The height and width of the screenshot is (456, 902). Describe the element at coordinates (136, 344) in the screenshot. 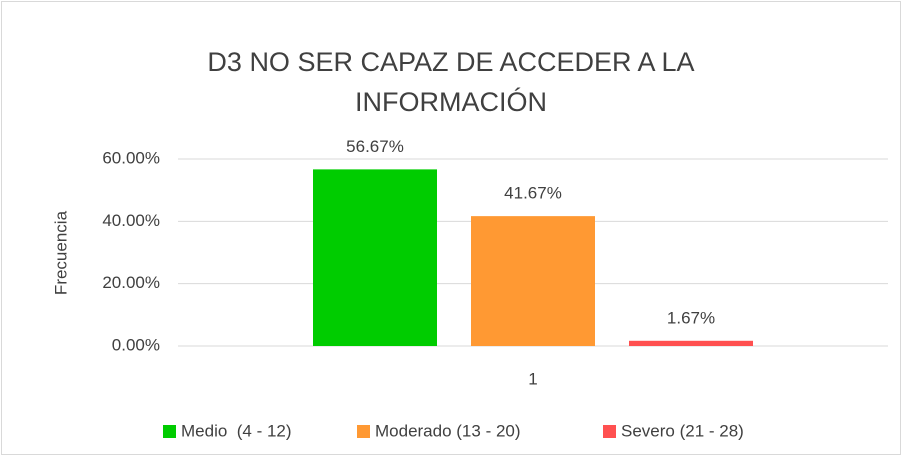

I see `y-tick-label: 0.00%` at that location.